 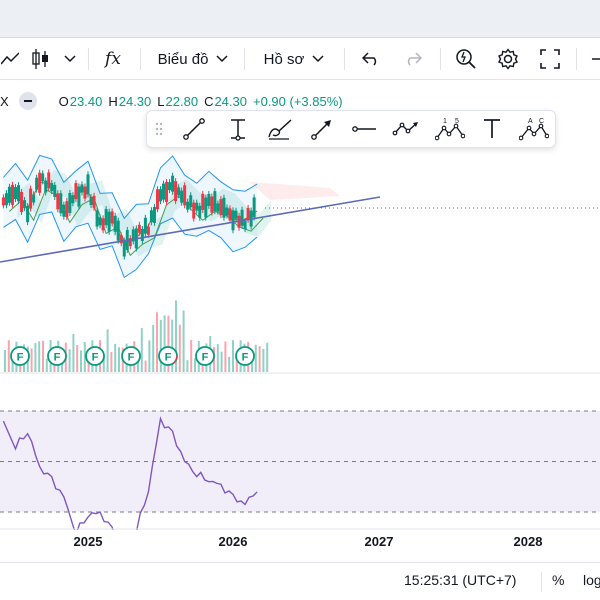 I want to click on text-tool-icon, so click(x=492, y=129).